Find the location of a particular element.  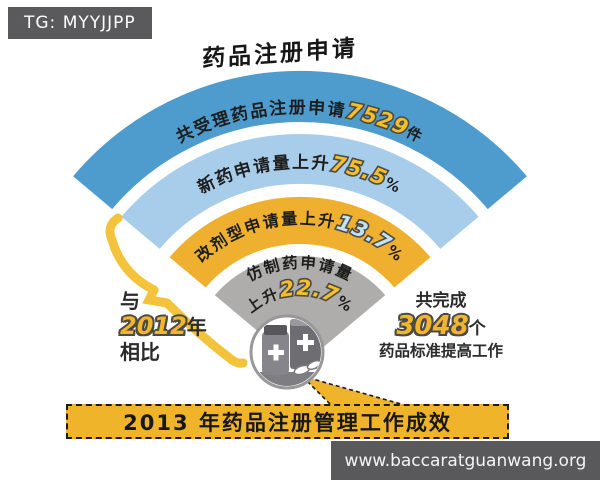

footer-watermark: www.baccaratguanwang.org is located at coordinates (465, 460).